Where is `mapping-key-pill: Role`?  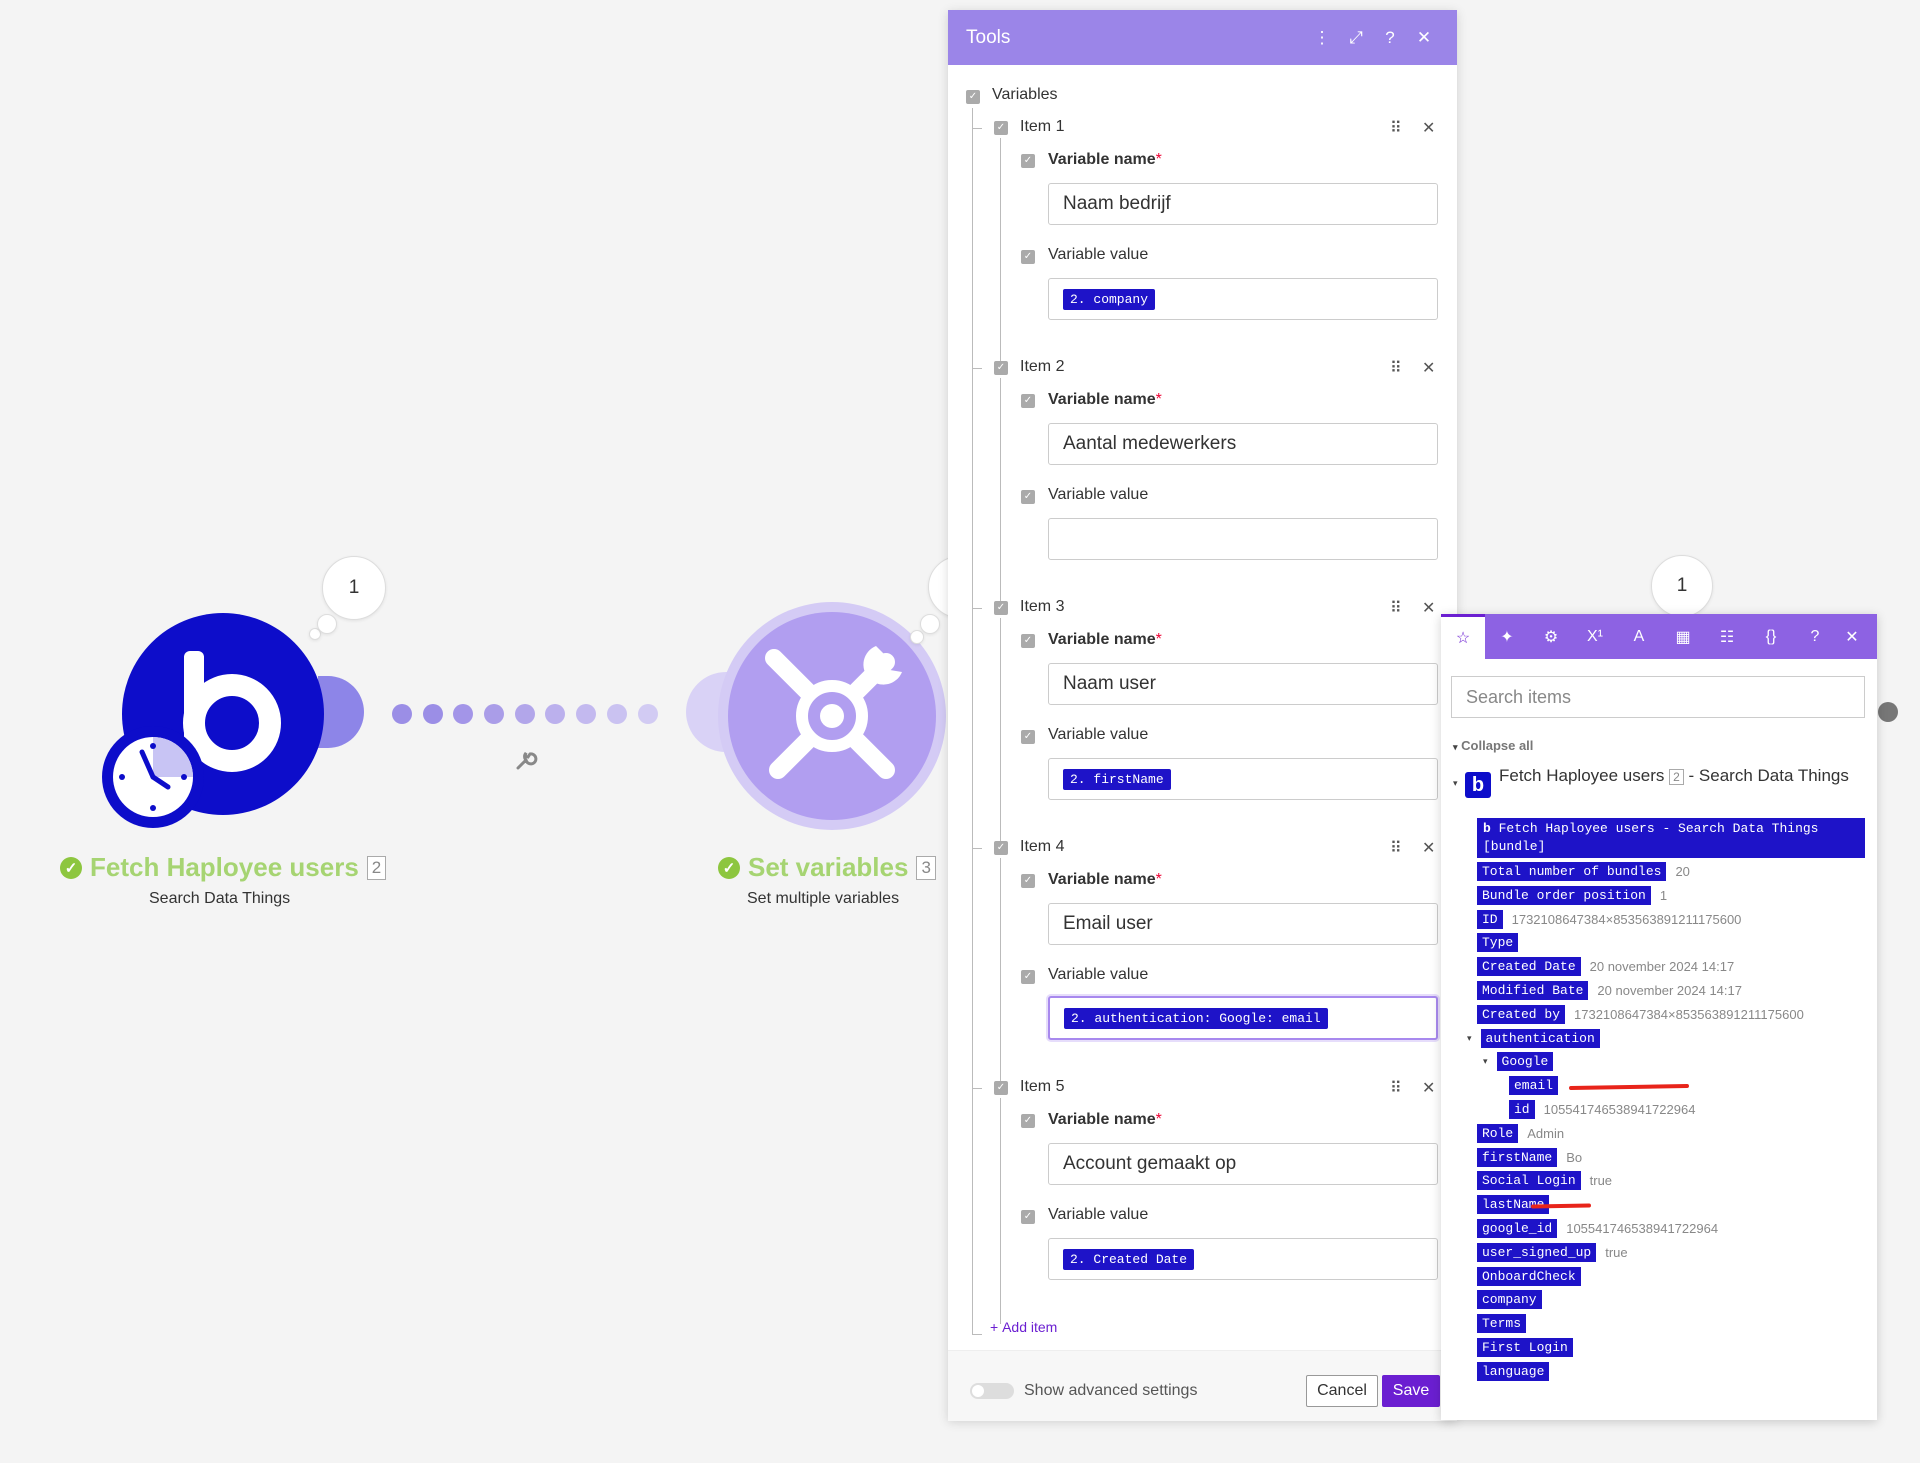 mapping-key-pill: Role is located at coordinates (1498, 1133).